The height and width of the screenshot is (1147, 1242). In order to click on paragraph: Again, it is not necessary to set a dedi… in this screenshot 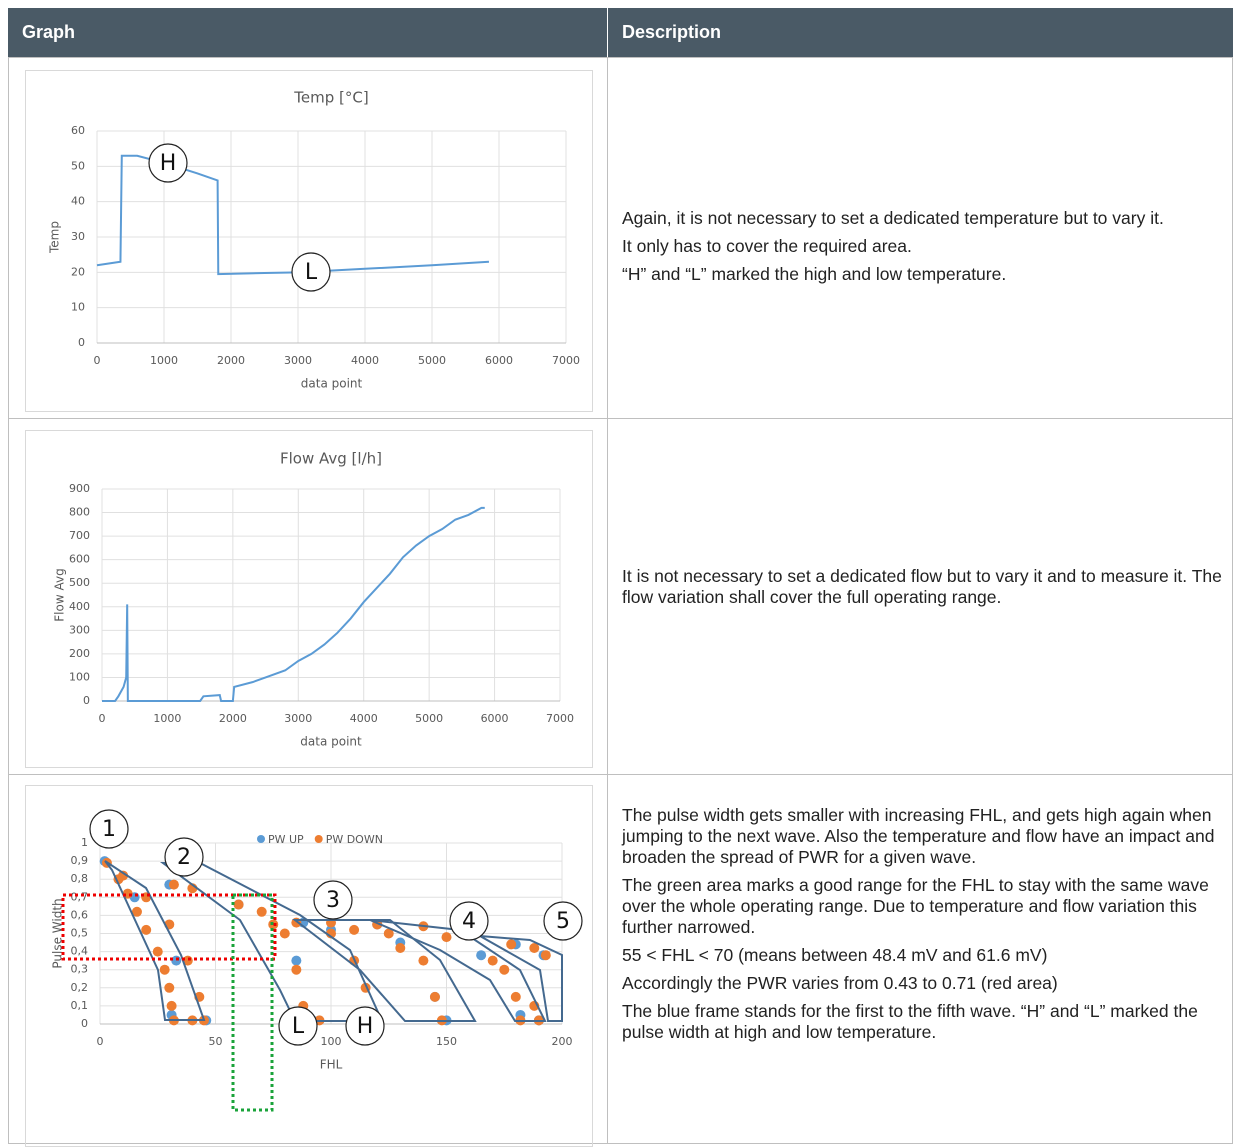, I will do `click(893, 218)`.